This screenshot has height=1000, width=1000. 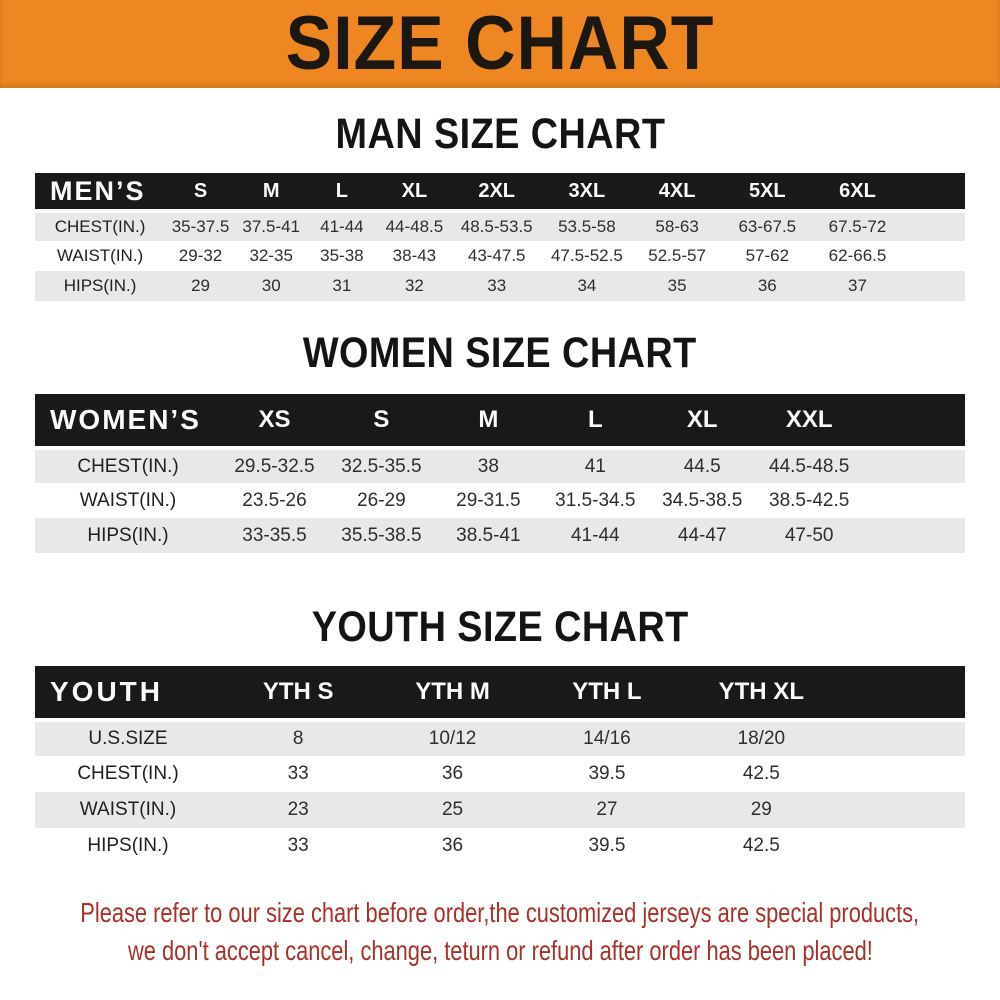 What do you see at coordinates (702, 466) in the screenshot?
I see `cell: 44.5` at bounding box center [702, 466].